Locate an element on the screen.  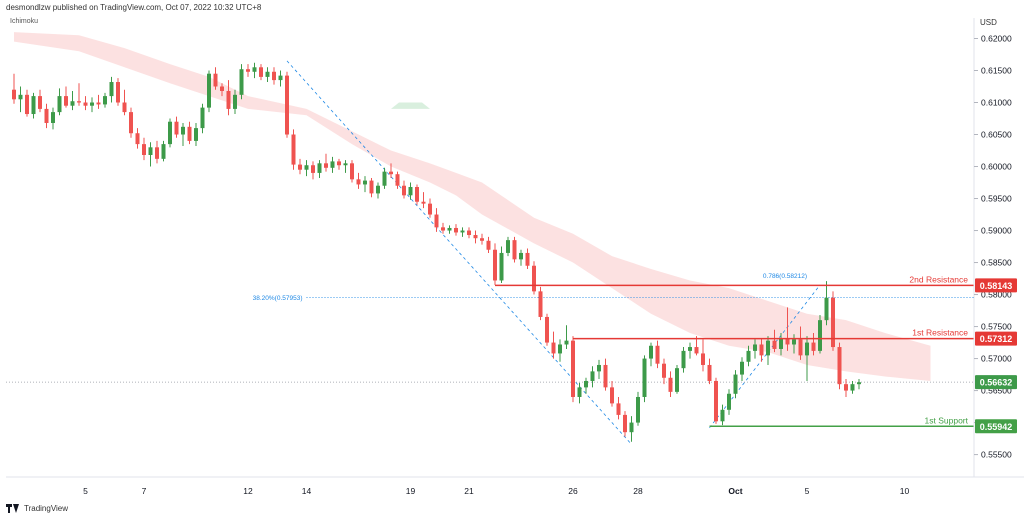
y-tick-label: 0.61500 is located at coordinates (996, 70).